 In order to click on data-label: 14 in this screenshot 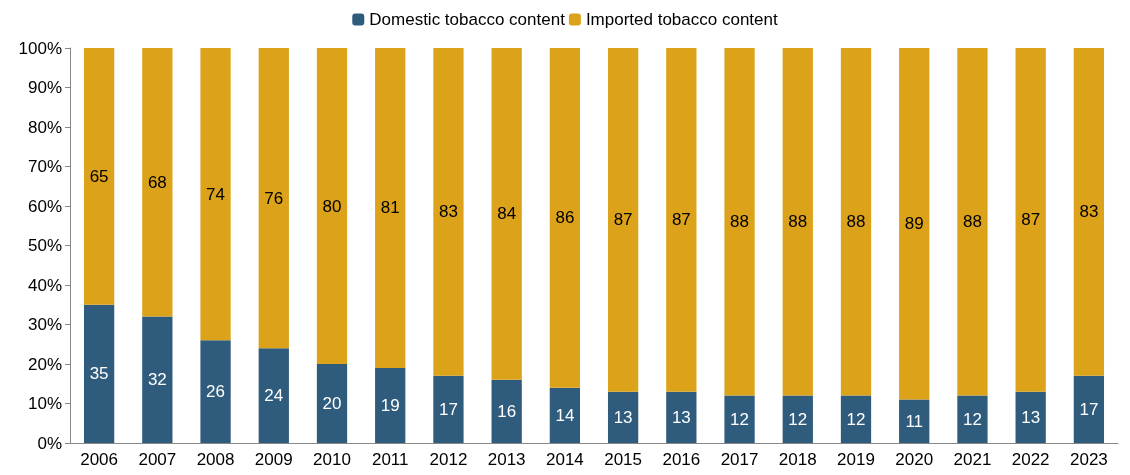, I will do `click(565, 415)`.